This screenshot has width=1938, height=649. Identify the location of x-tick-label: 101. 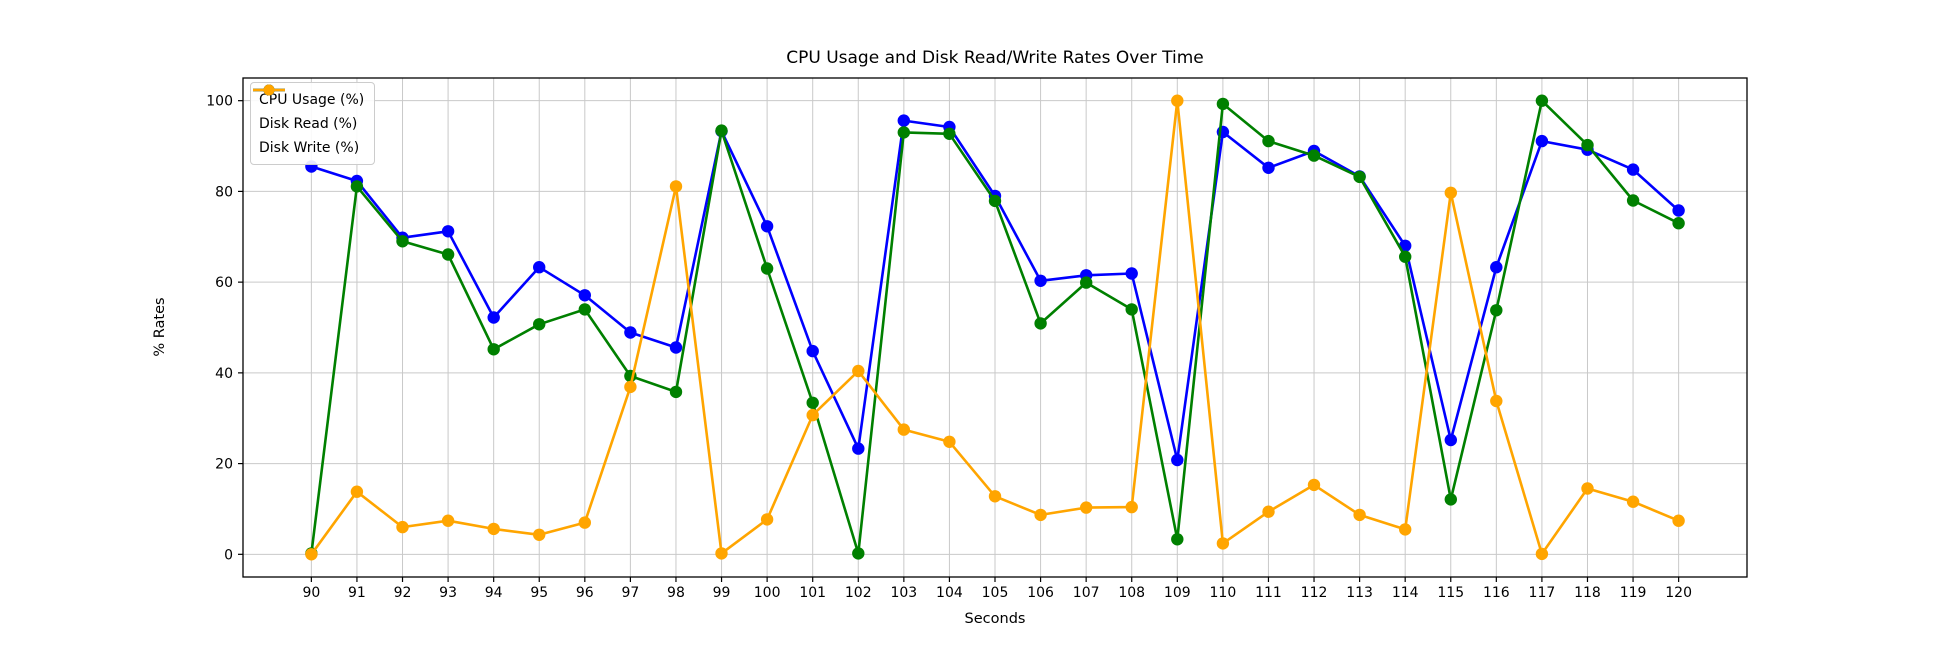
(812, 593).